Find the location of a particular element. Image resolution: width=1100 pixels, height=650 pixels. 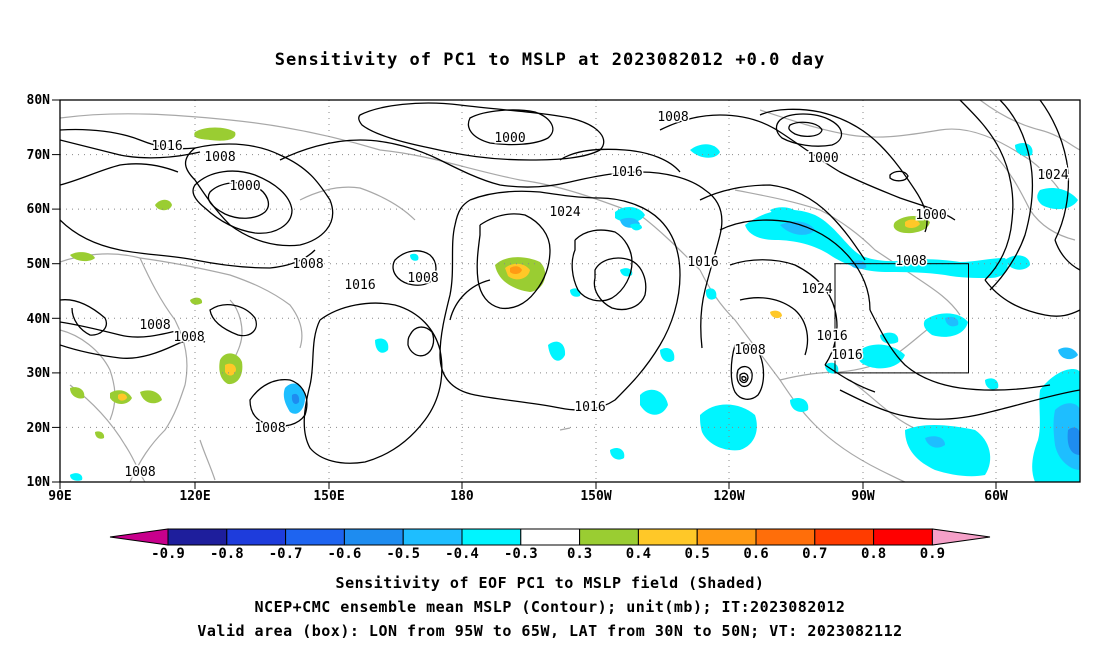

colorbar-label: 0.5 is located at coordinates (697, 554).